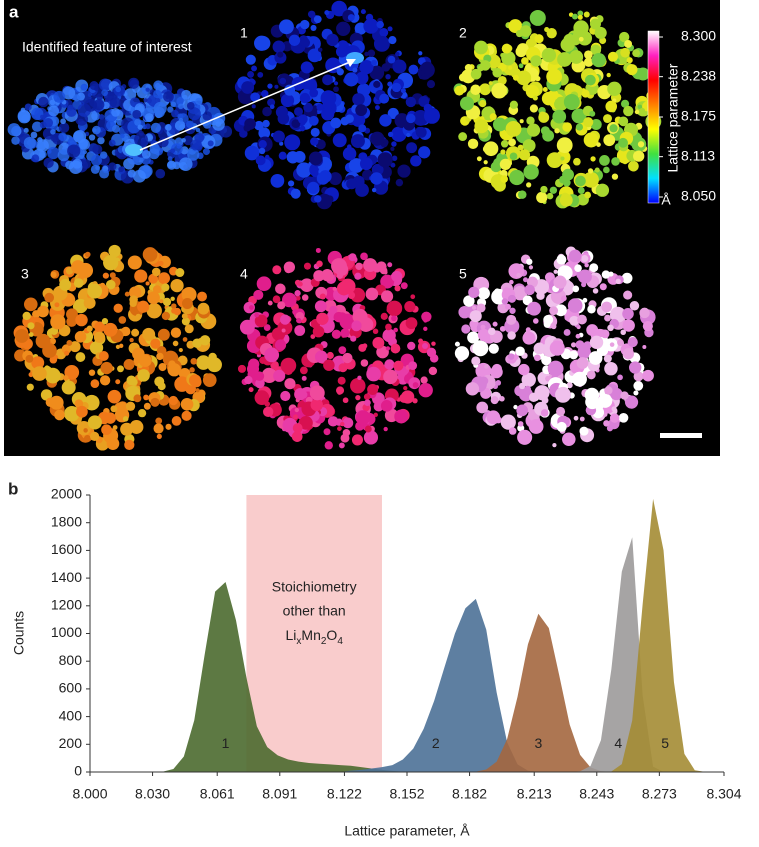 This screenshot has height=847, width=759. I want to click on x-tick-label: 8.091, so click(279, 794).